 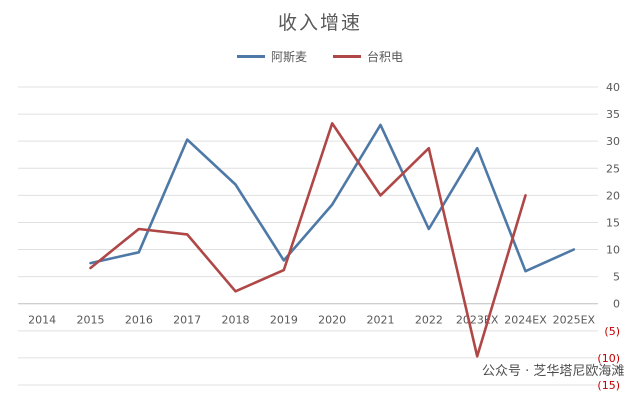 I want to click on legend-item-series-1: 阿斯麦, so click(x=271, y=56).